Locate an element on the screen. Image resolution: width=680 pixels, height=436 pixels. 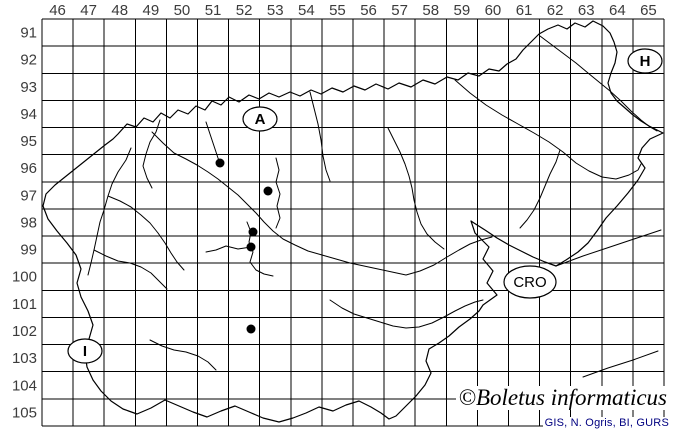
country-text-croatia: CRO is located at coordinates (529, 282).